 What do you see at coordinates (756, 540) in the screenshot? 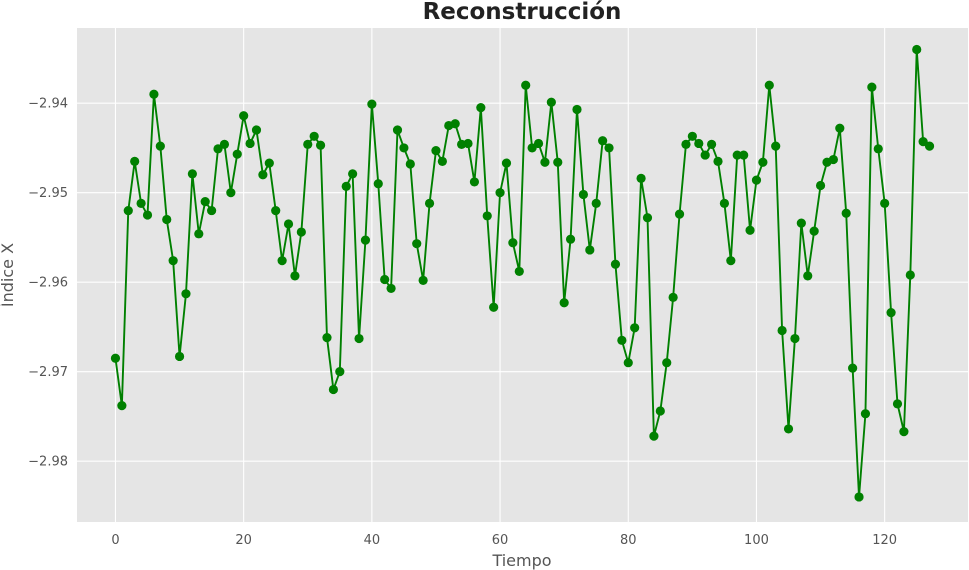
I see `x-tick-label: 100` at bounding box center [756, 540].